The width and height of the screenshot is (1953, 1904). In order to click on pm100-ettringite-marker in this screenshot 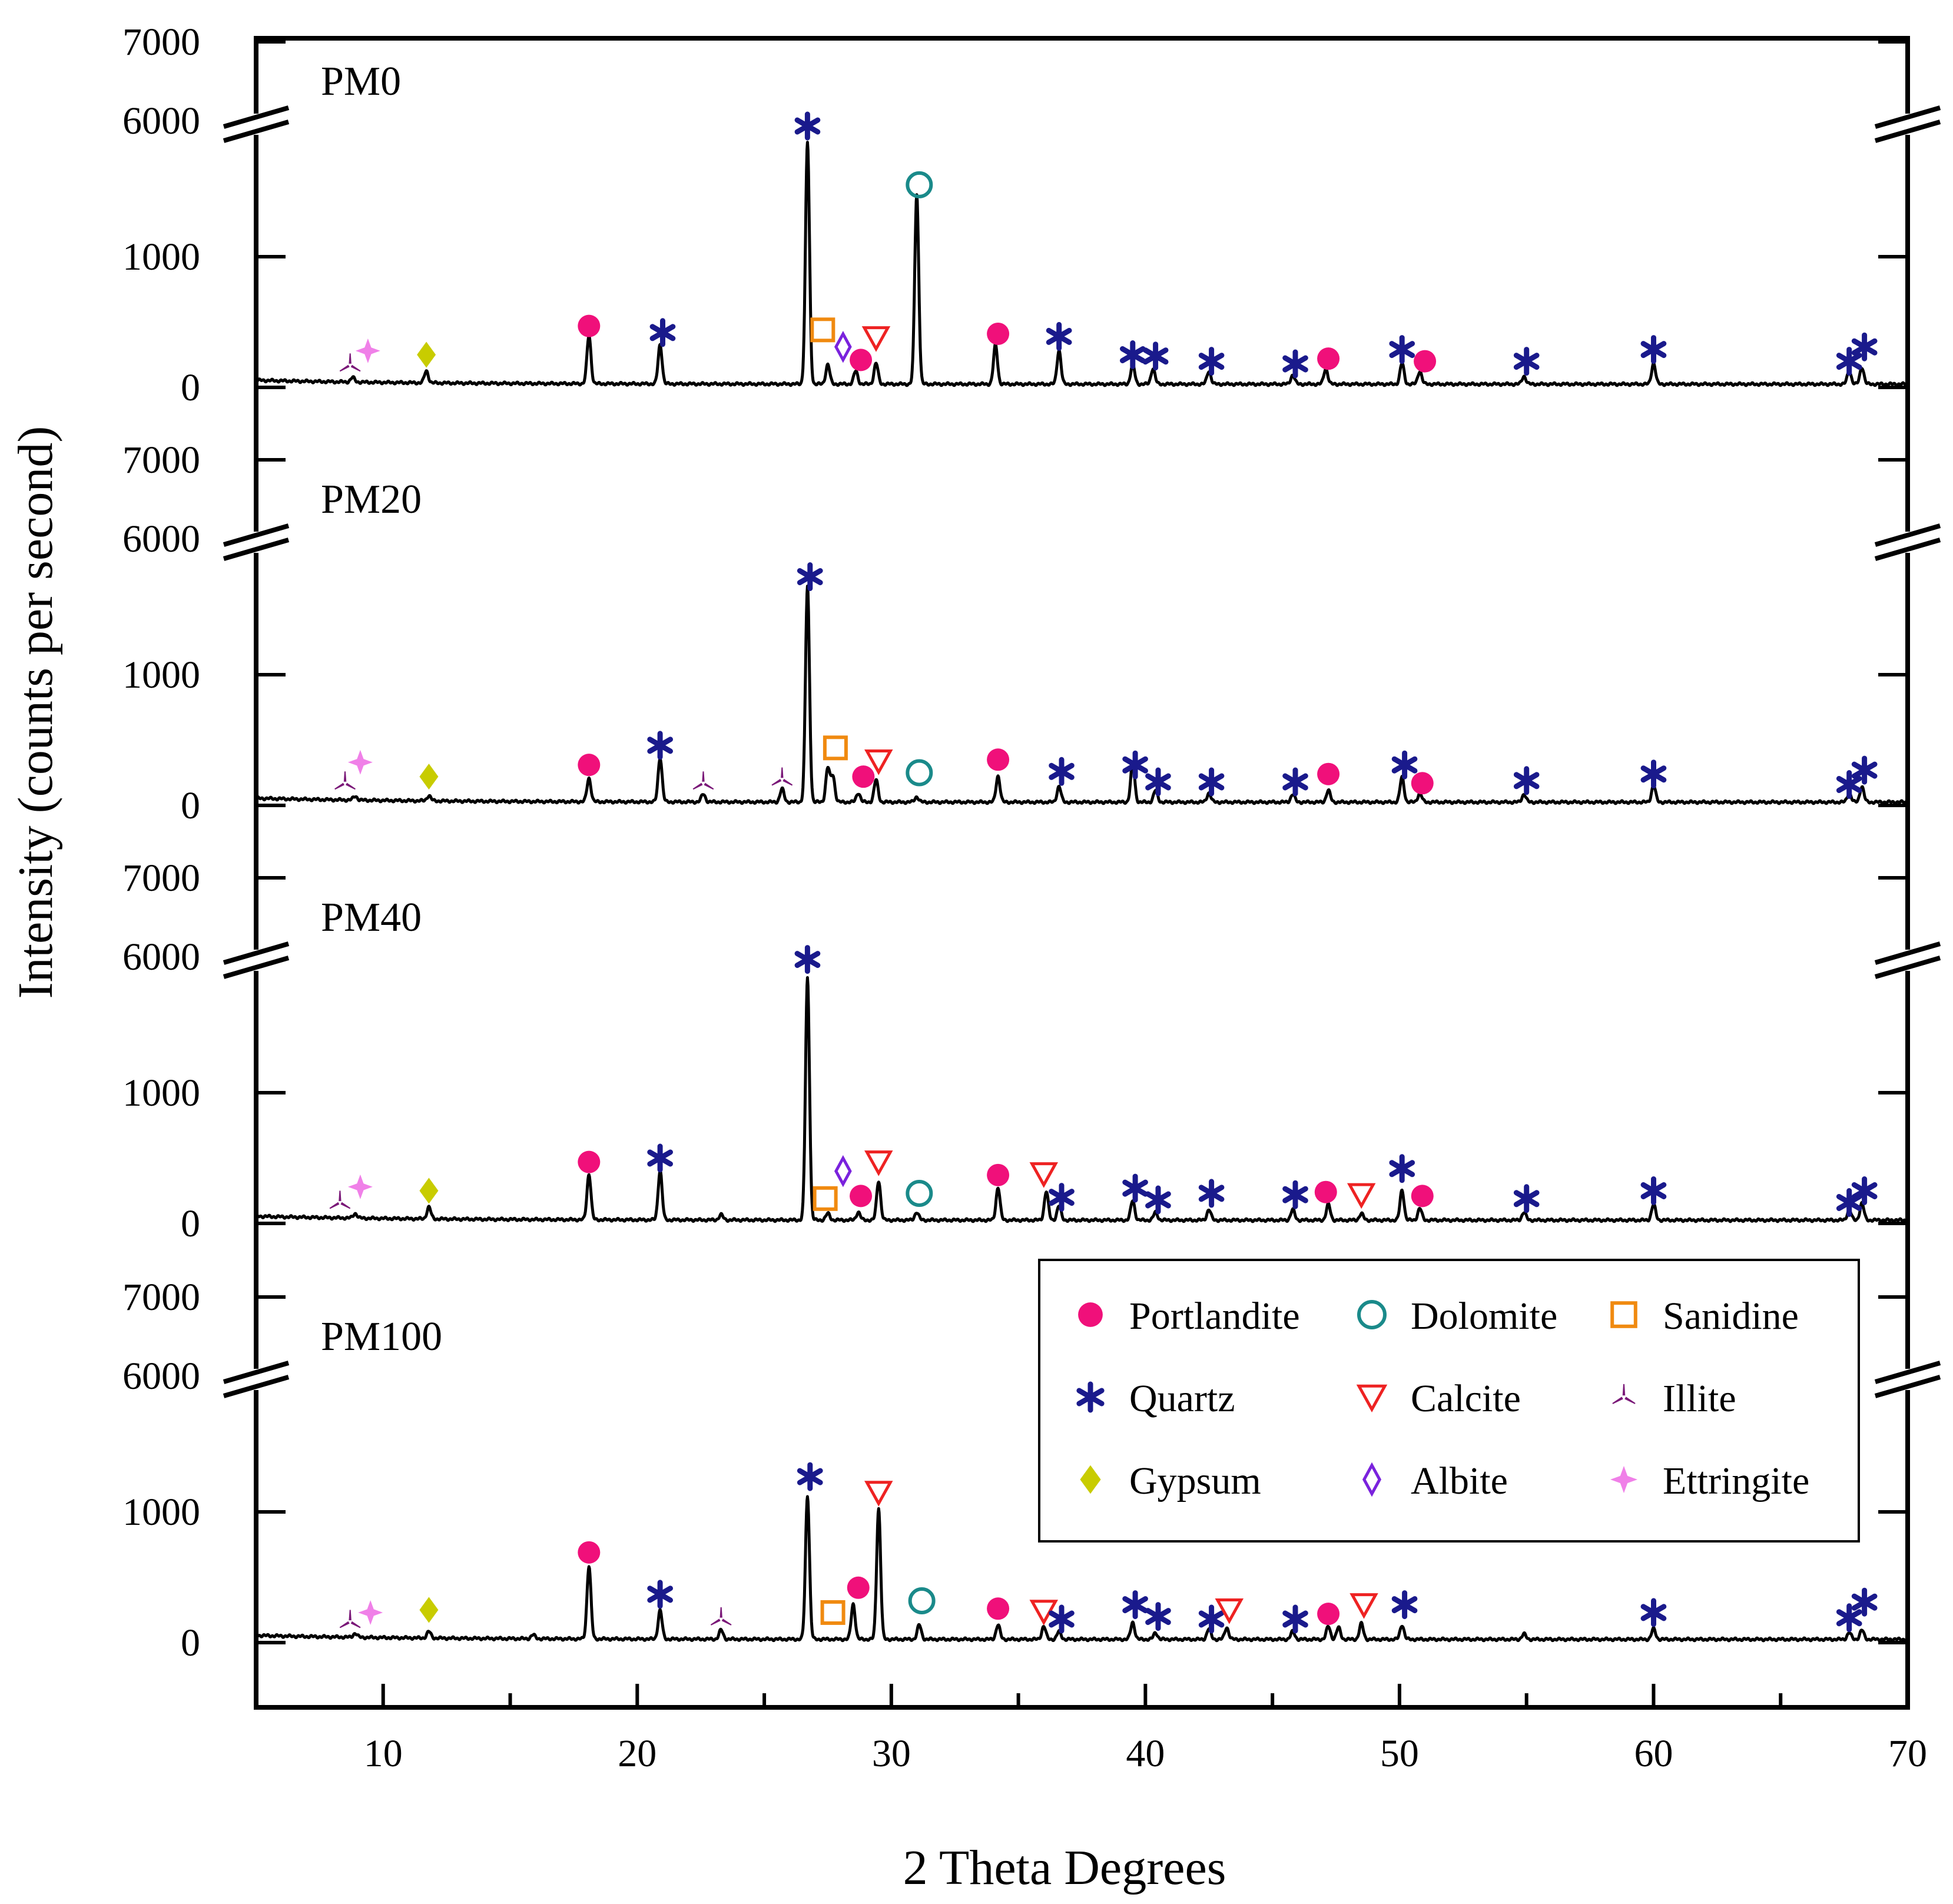, I will do `click(370, 1613)`.